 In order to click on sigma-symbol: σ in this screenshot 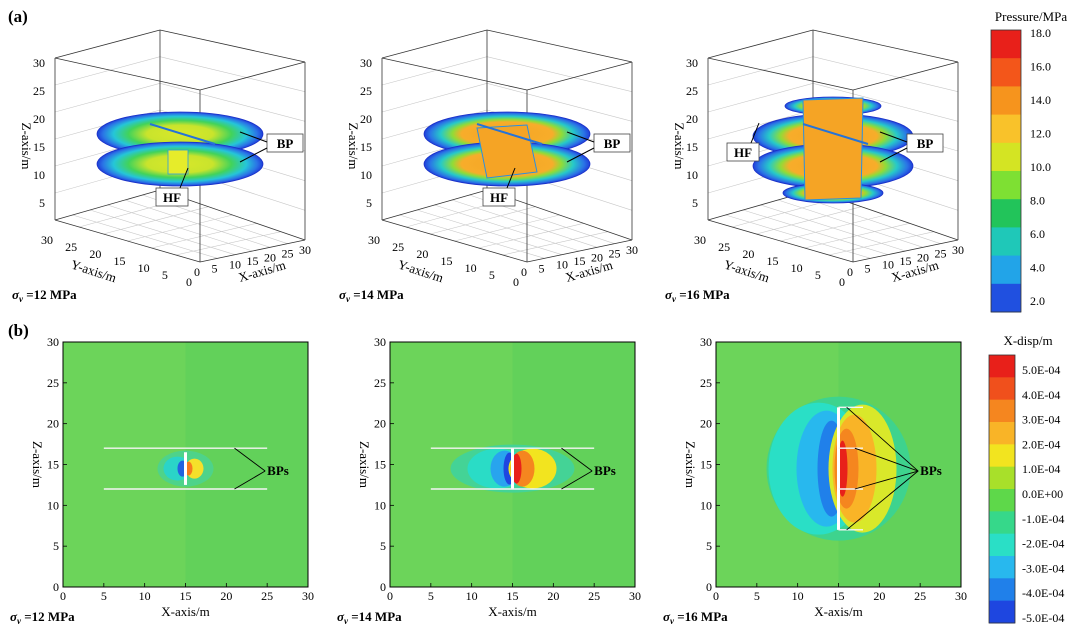, I will do `click(14, 616)`.